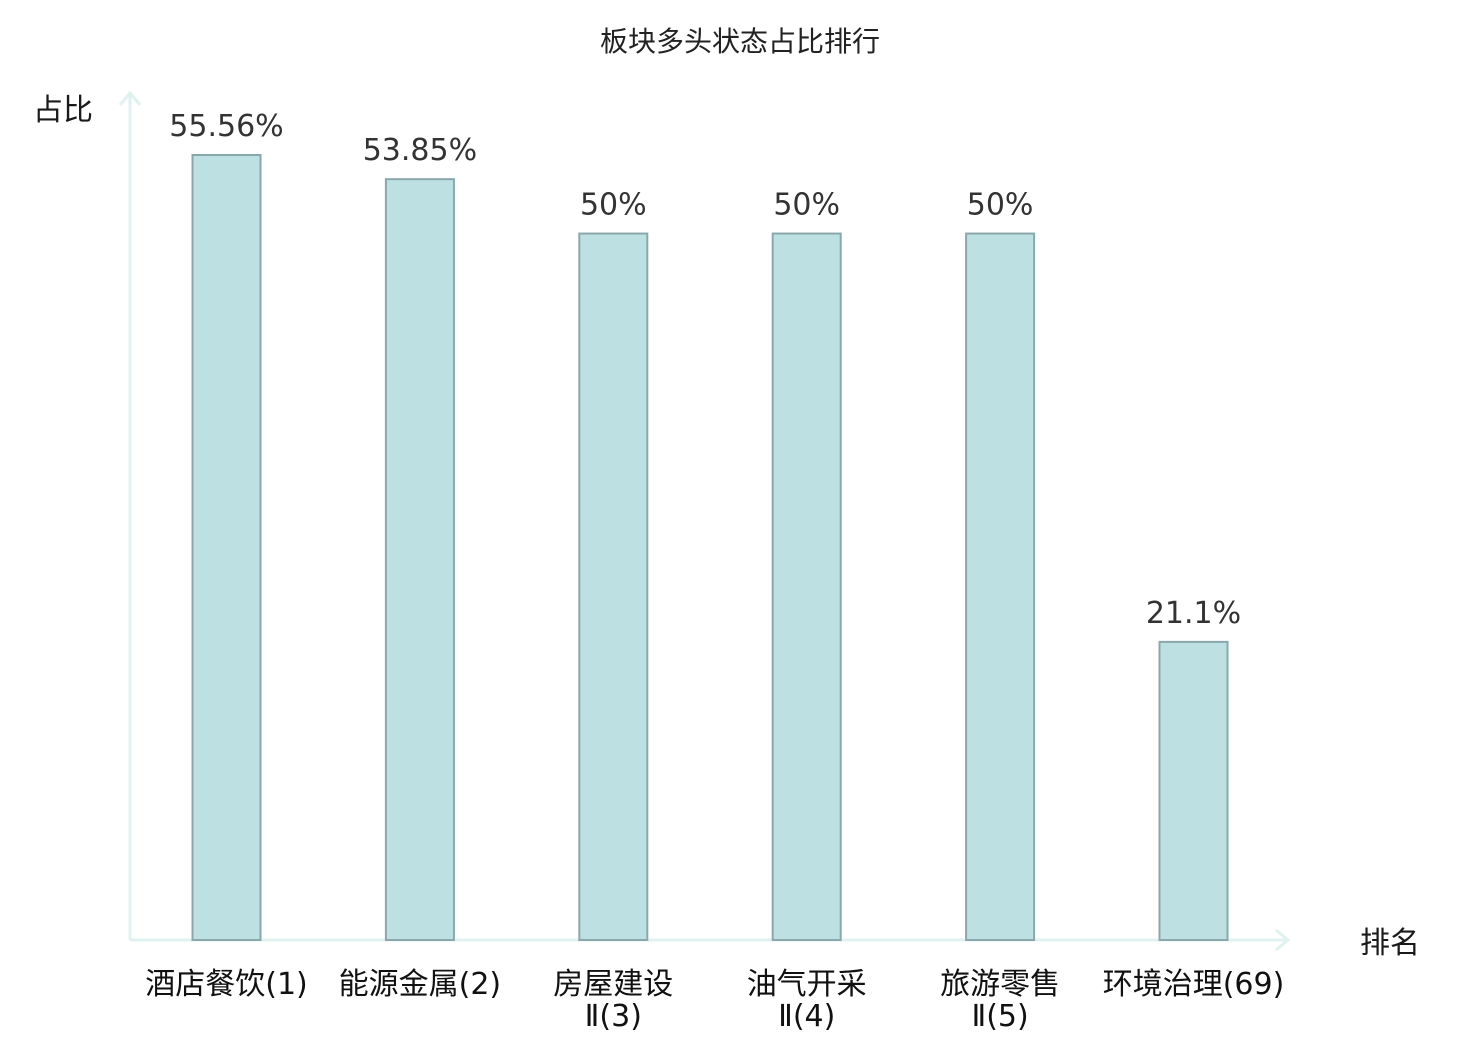  Describe the element at coordinates (1283, 940) in the screenshot. I see `x-axis-arrow` at that location.